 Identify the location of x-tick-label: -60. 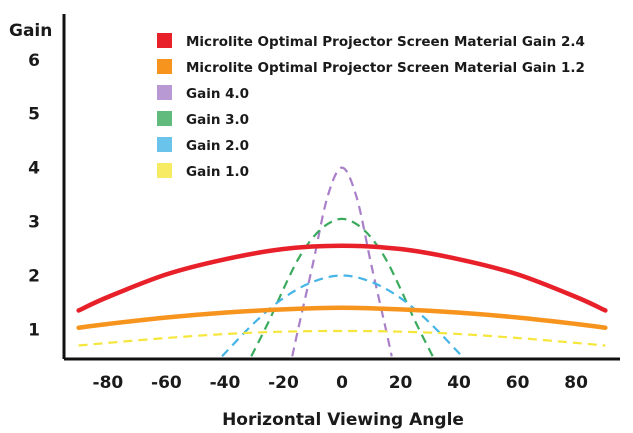
(166, 383).